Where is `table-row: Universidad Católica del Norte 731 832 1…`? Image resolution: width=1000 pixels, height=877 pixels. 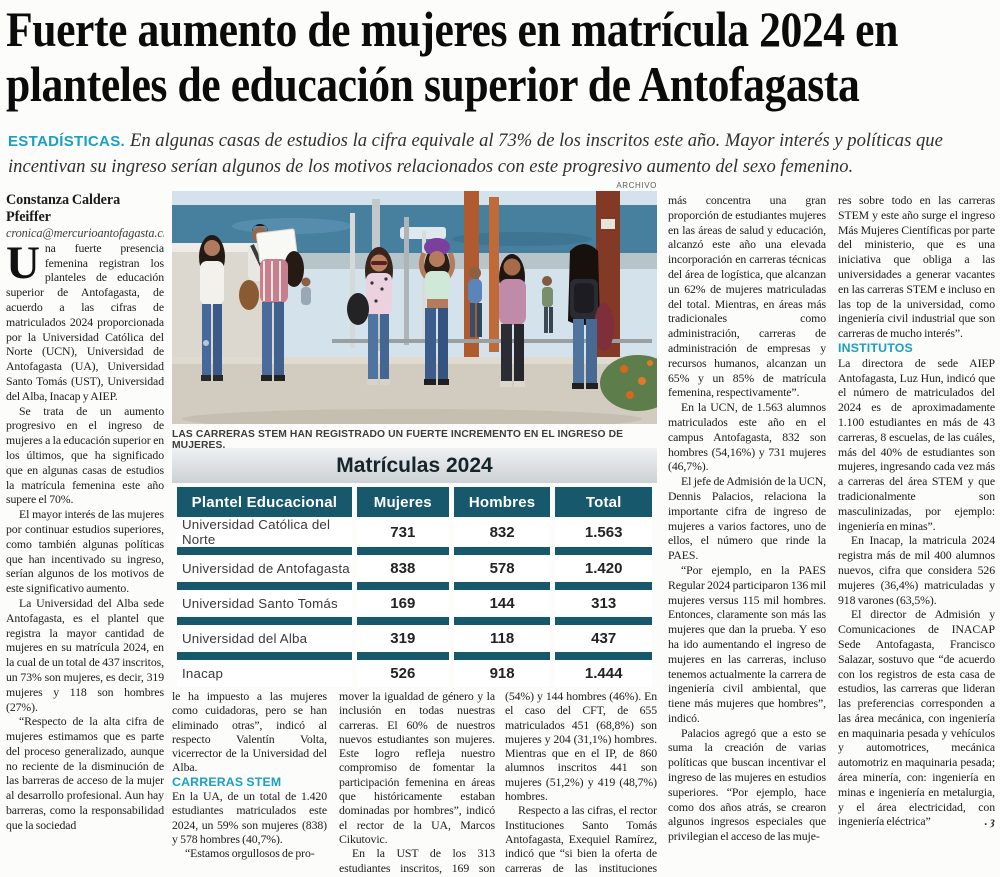
table-row: Universidad Católica del Norte 731 832 1… is located at coordinates (414, 532).